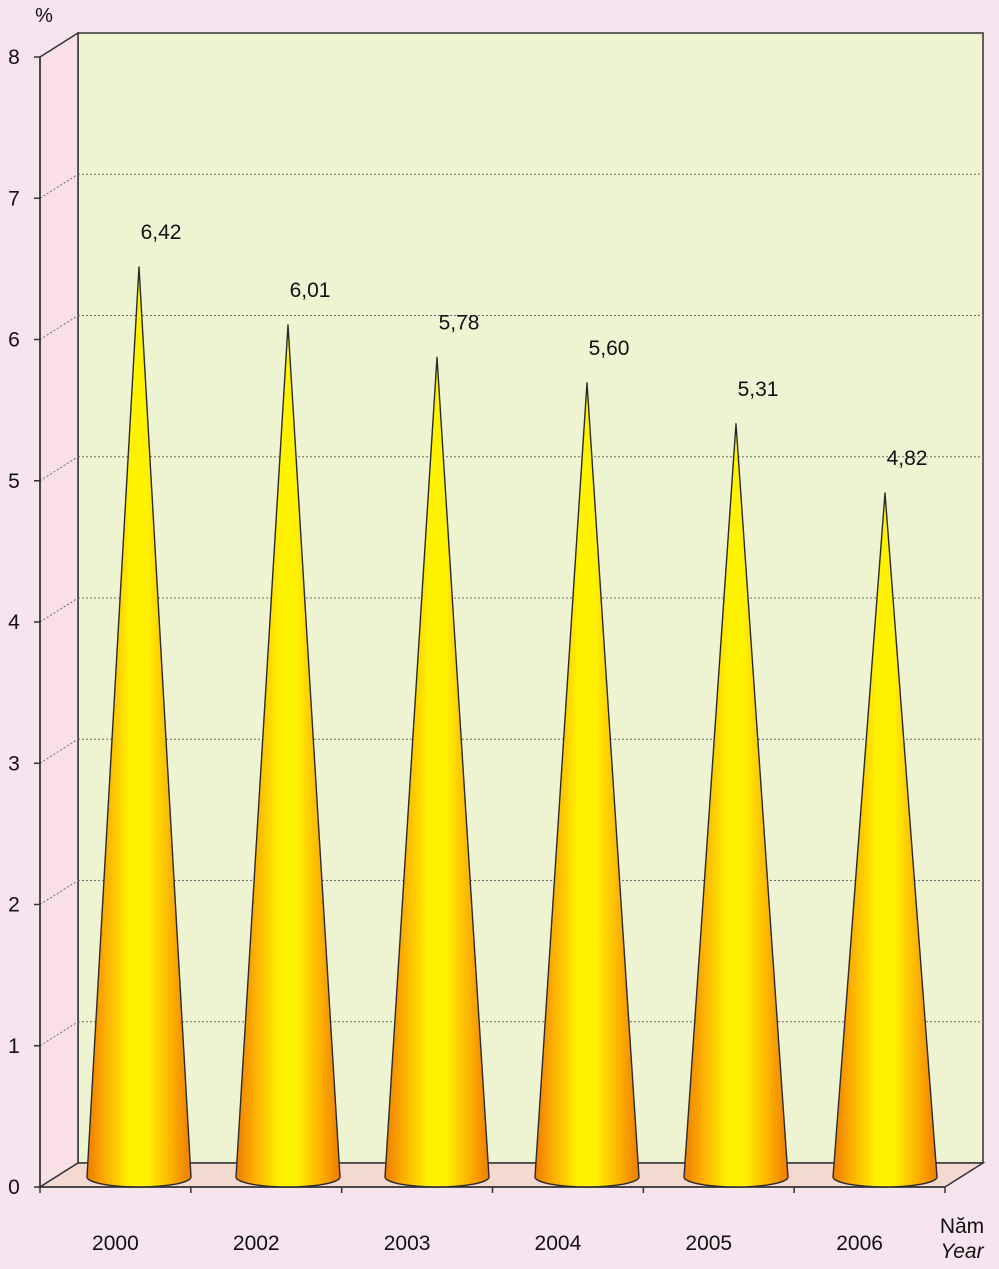  I want to click on y-tick-label: 4, so click(14, 622).